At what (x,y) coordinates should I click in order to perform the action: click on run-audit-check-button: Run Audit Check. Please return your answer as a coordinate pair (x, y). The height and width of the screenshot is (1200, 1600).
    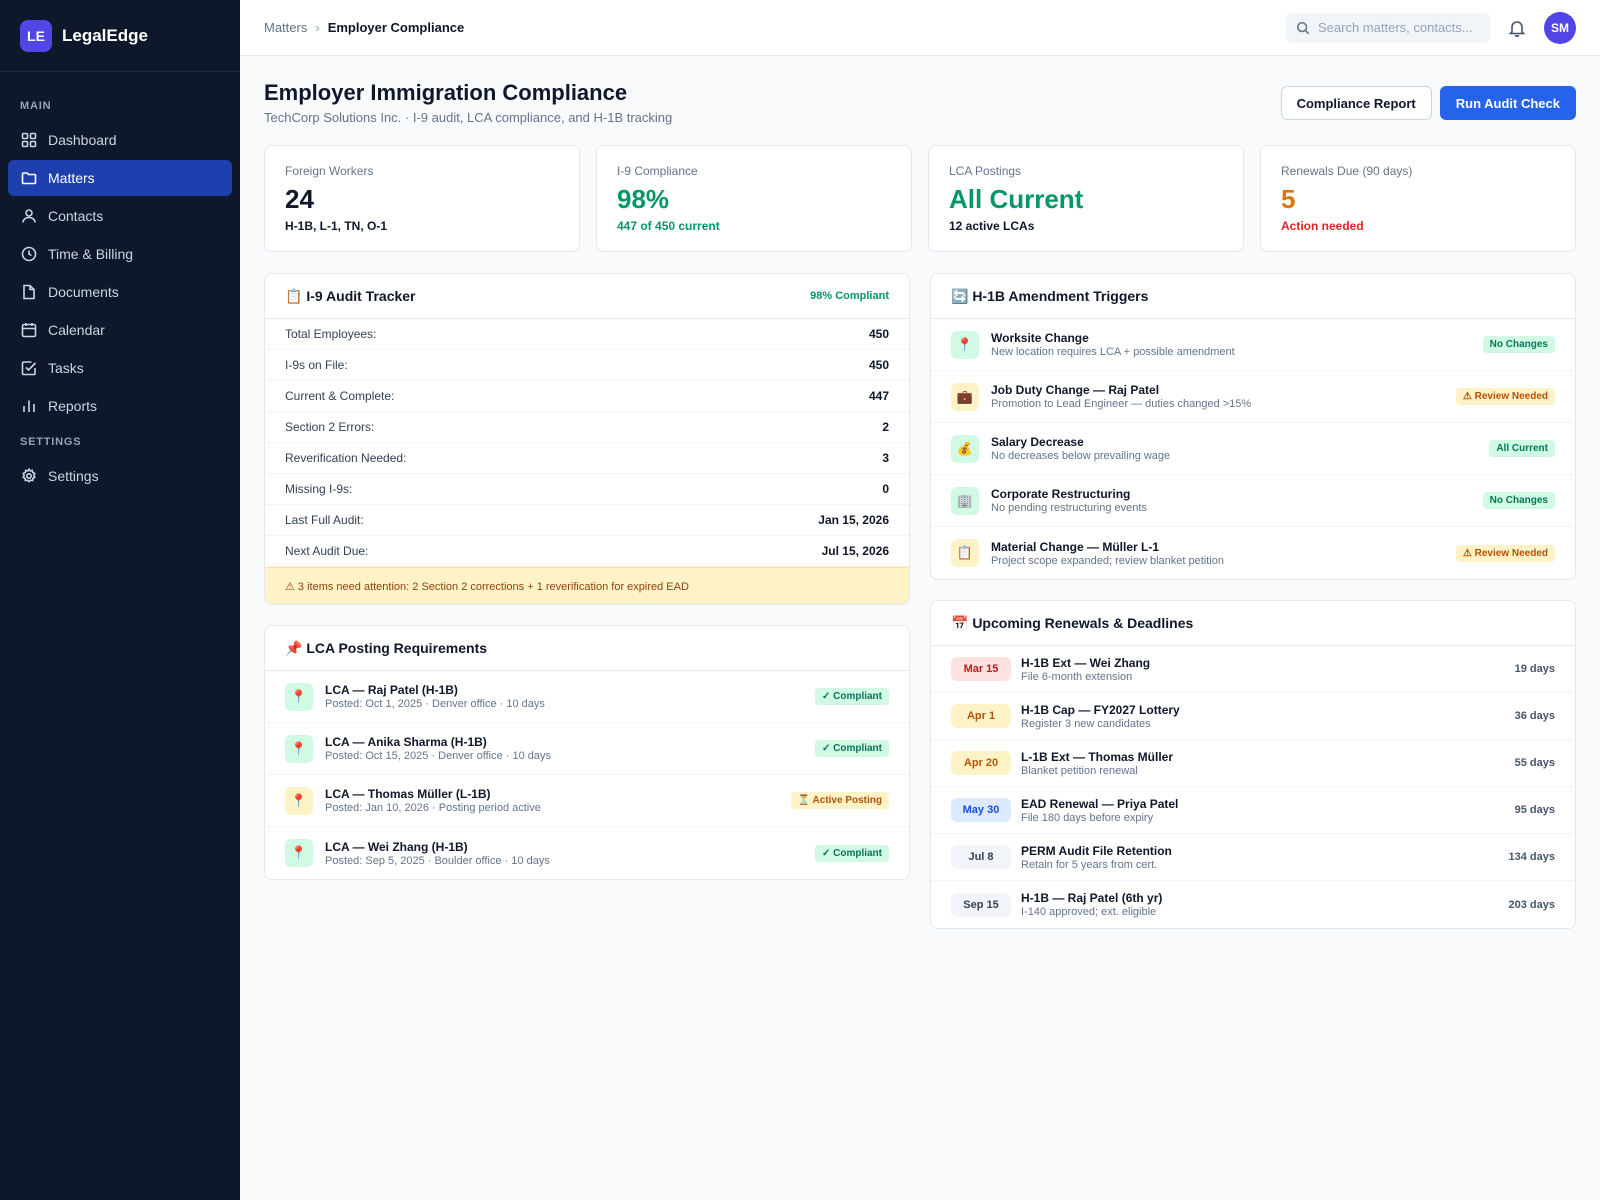
    Looking at the image, I should click on (1507, 103).